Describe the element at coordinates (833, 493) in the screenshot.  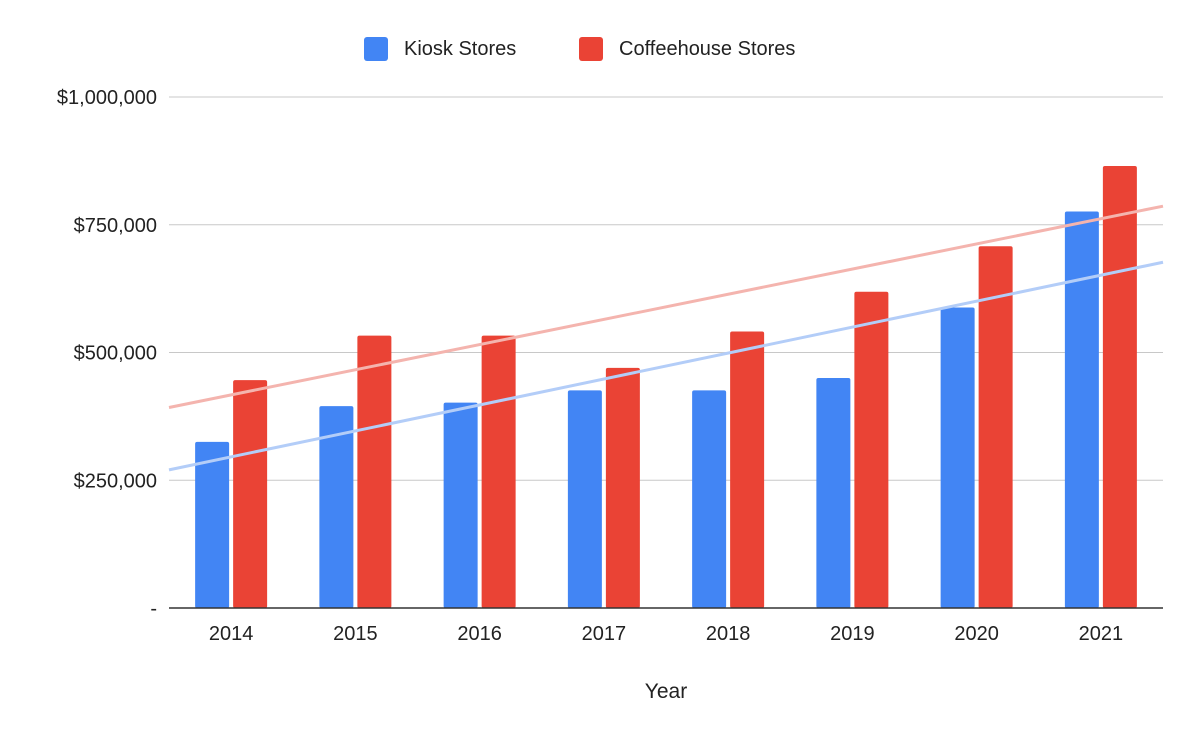
I see `bar-kiosk-stores-2019` at that location.